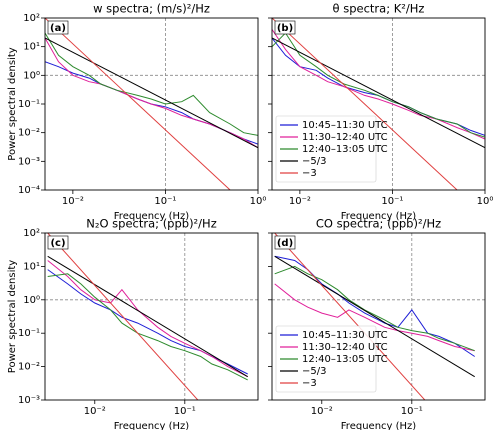 The width and height of the screenshot is (500, 430). I want to click on panel-label: (d), so click(285, 243).